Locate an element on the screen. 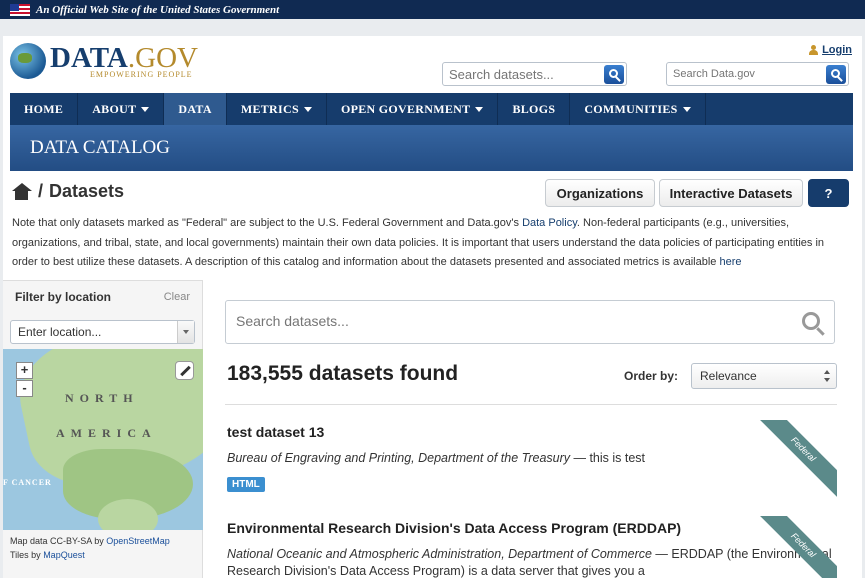  main-search-input is located at coordinates (506, 321).